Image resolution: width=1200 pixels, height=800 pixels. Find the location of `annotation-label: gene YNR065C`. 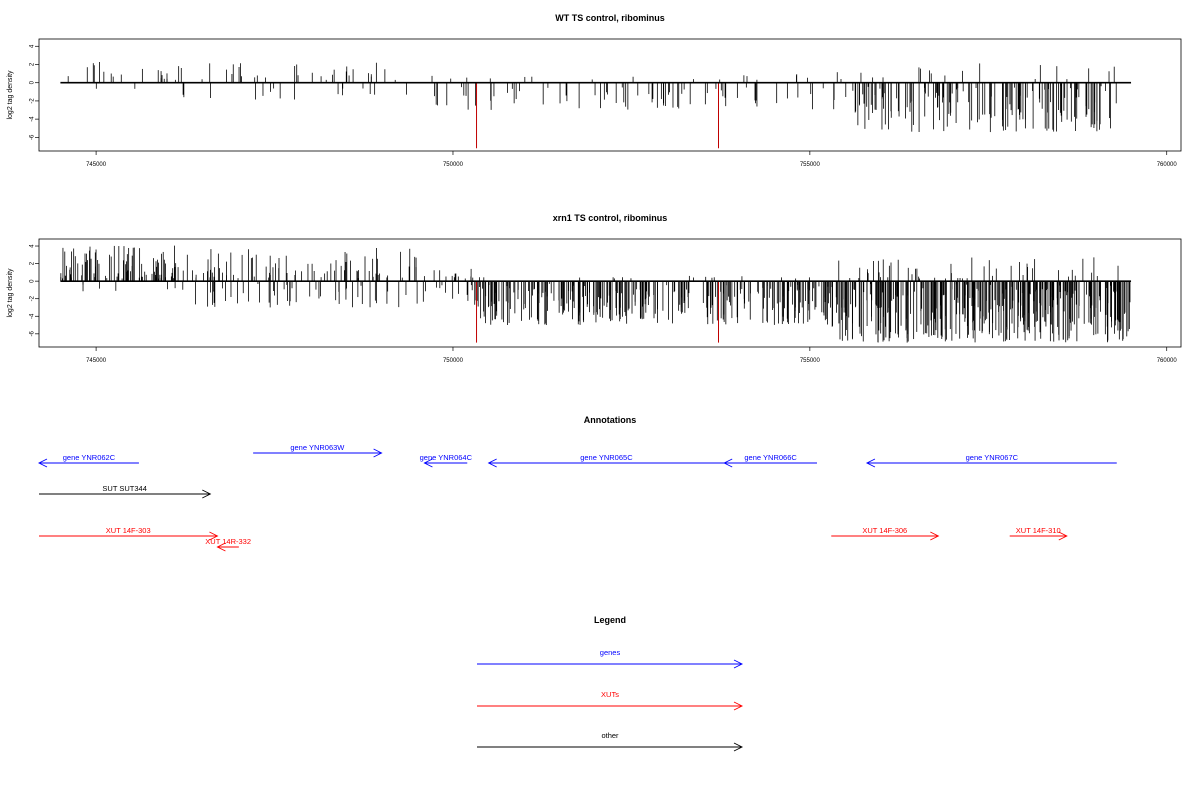

annotation-label: gene YNR065C is located at coordinates (606, 457).